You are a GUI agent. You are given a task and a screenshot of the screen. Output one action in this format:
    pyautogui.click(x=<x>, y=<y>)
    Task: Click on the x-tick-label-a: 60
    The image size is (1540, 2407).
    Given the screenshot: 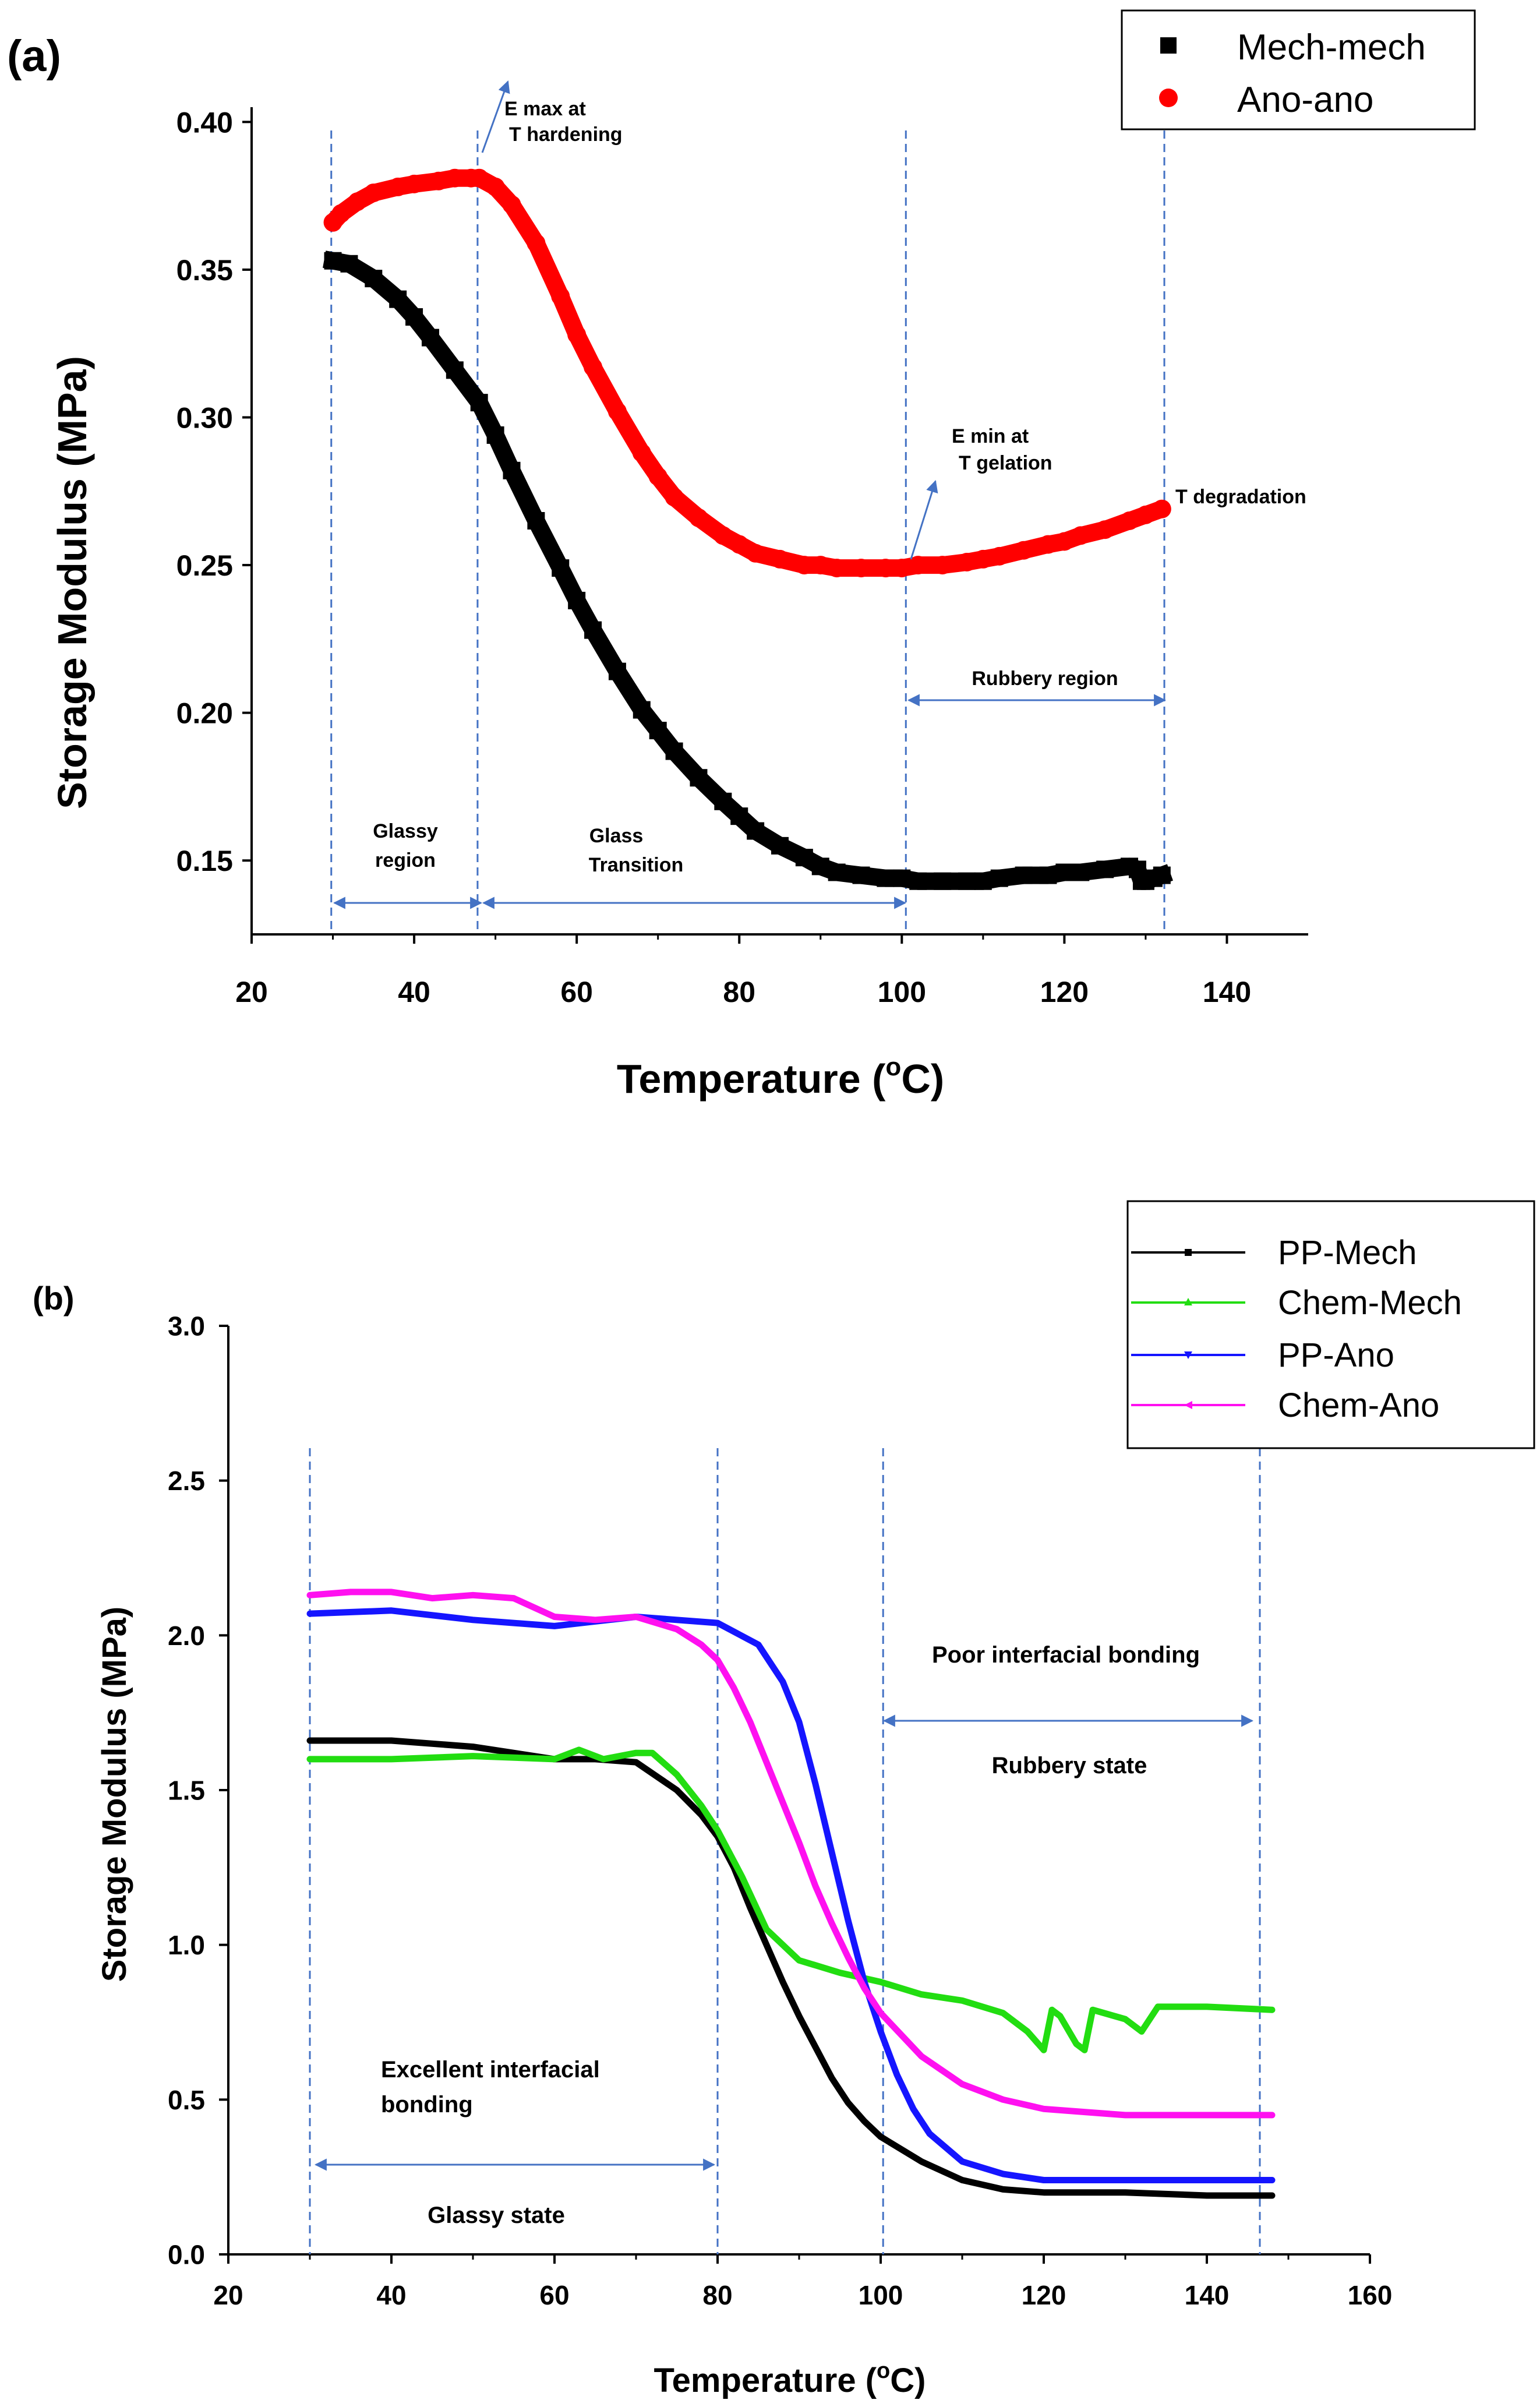 What is the action you would take?
    pyautogui.click(x=576, y=992)
    